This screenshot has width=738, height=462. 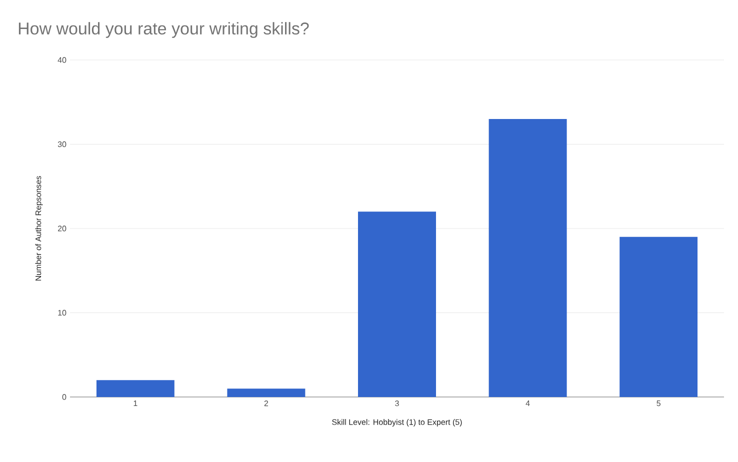 What do you see at coordinates (163, 30) in the screenshot?
I see `chart-title: How would you rate your writing skills?` at bounding box center [163, 30].